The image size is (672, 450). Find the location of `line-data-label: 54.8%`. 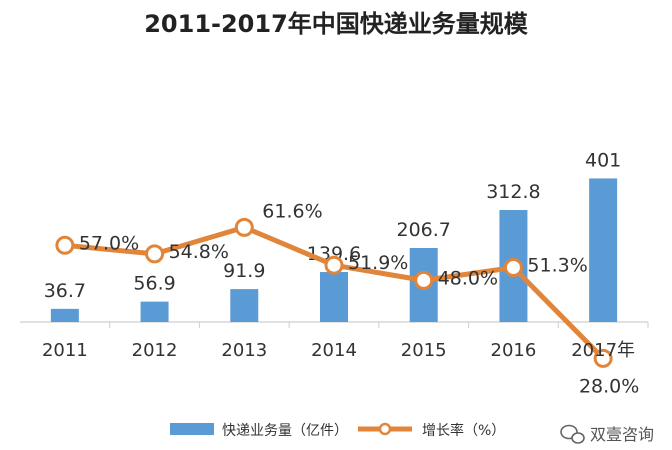

line-data-label: 54.8% is located at coordinates (199, 252).